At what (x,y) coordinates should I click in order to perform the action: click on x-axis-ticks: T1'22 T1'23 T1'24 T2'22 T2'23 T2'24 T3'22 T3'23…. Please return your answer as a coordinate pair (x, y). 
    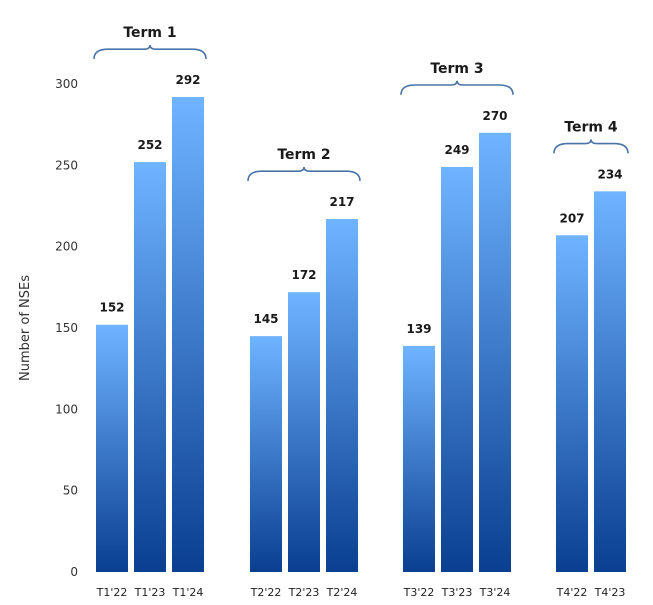
    Looking at the image, I should click on (361, 592).